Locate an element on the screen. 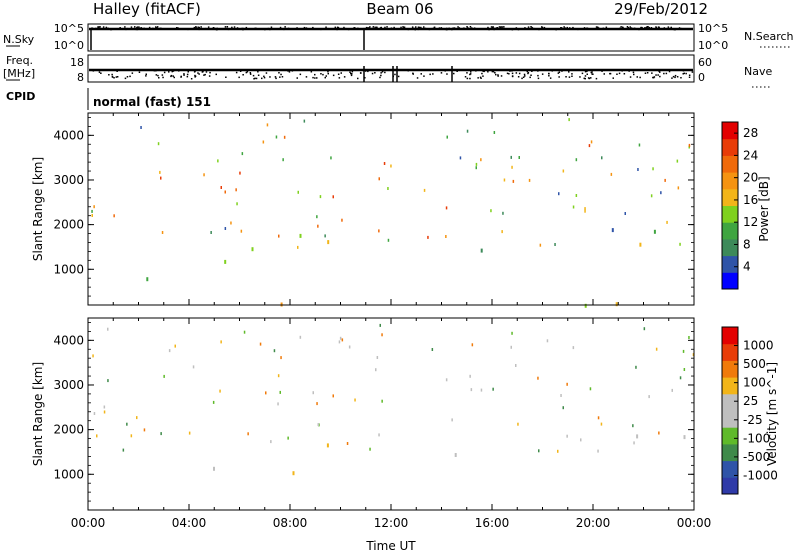 The height and width of the screenshot is (554, 800). beam-title: Beam 06 is located at coordinates (399, 9).